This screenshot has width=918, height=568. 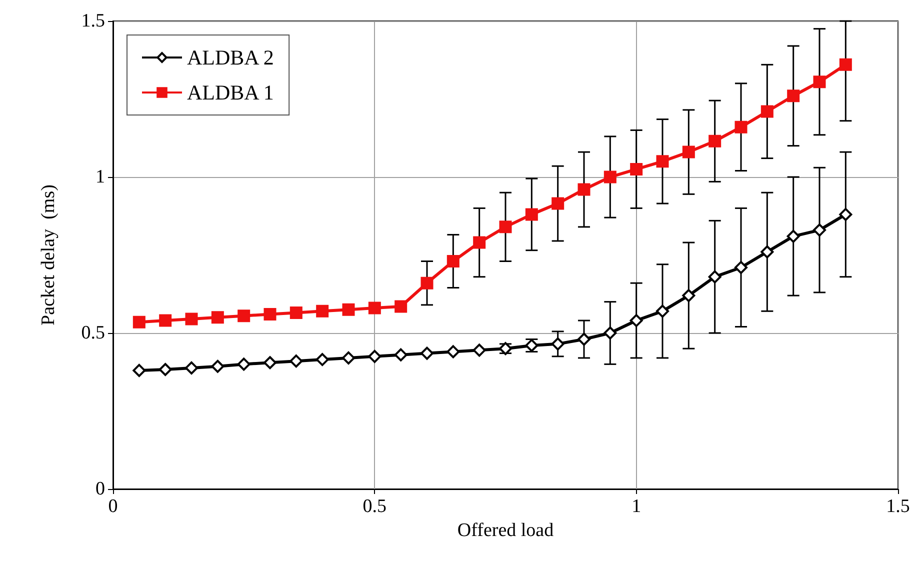 What do you see at coordinates (230, 92) in the screenshot?
I see `legend-label: ALDBA 1` at bounding box center [230, 92].